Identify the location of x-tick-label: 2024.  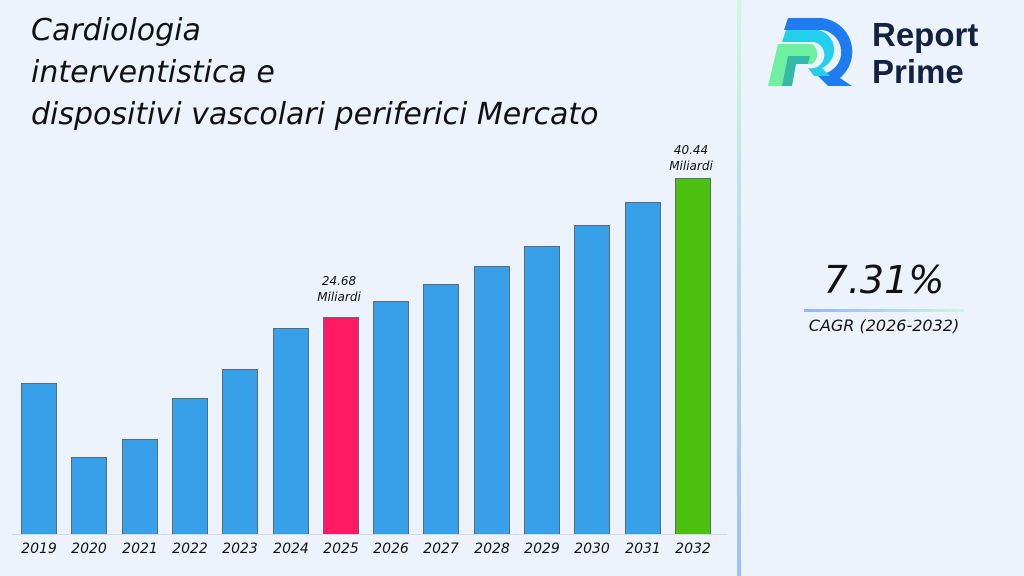
(291, 549).